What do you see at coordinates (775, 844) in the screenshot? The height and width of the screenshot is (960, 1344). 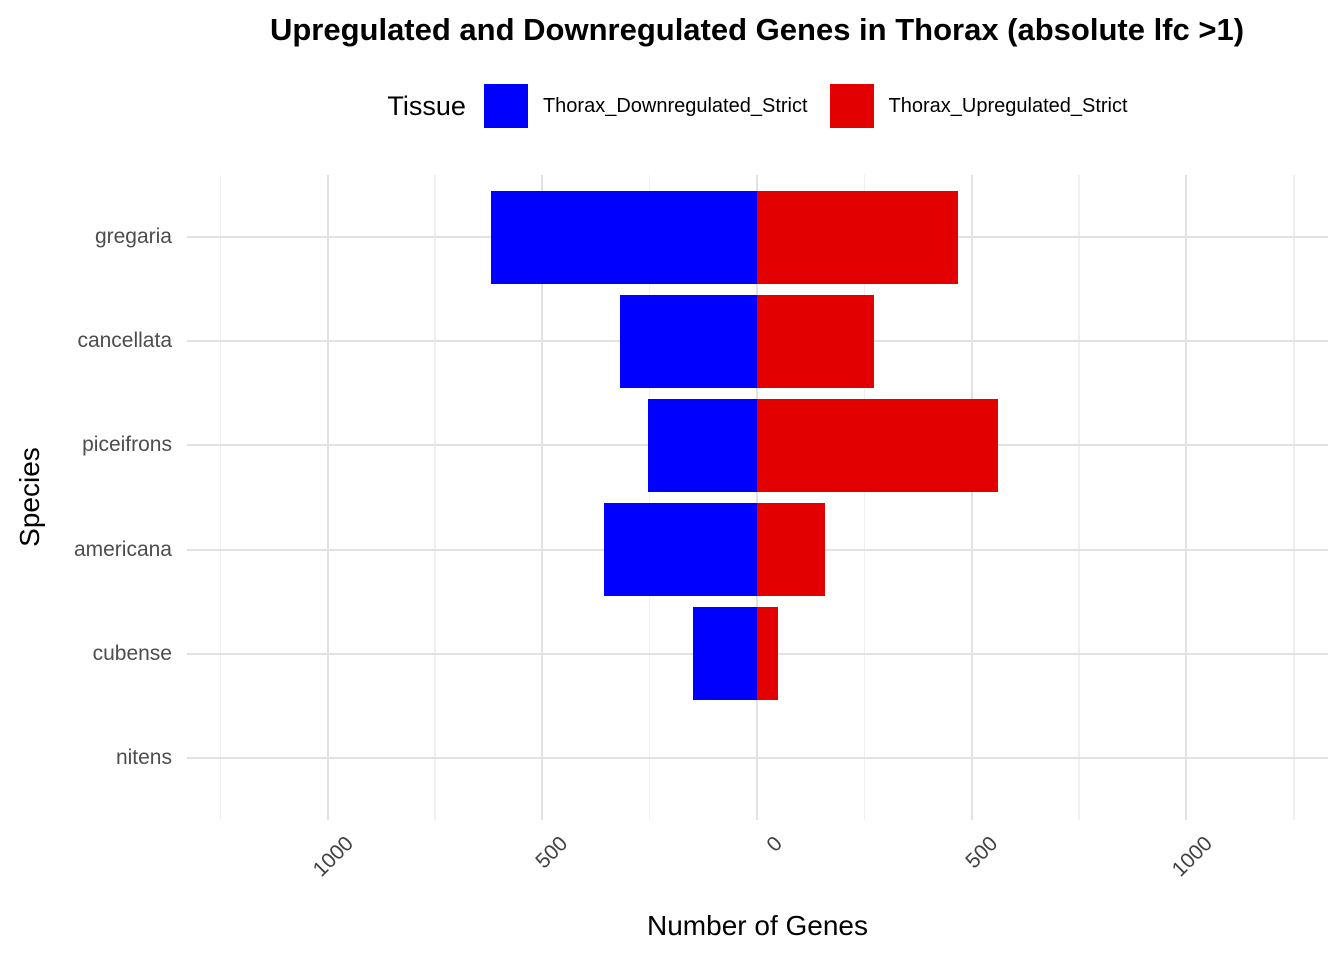 I see `x-tick-label-0-2: 0` at bounding box center [775, 844].